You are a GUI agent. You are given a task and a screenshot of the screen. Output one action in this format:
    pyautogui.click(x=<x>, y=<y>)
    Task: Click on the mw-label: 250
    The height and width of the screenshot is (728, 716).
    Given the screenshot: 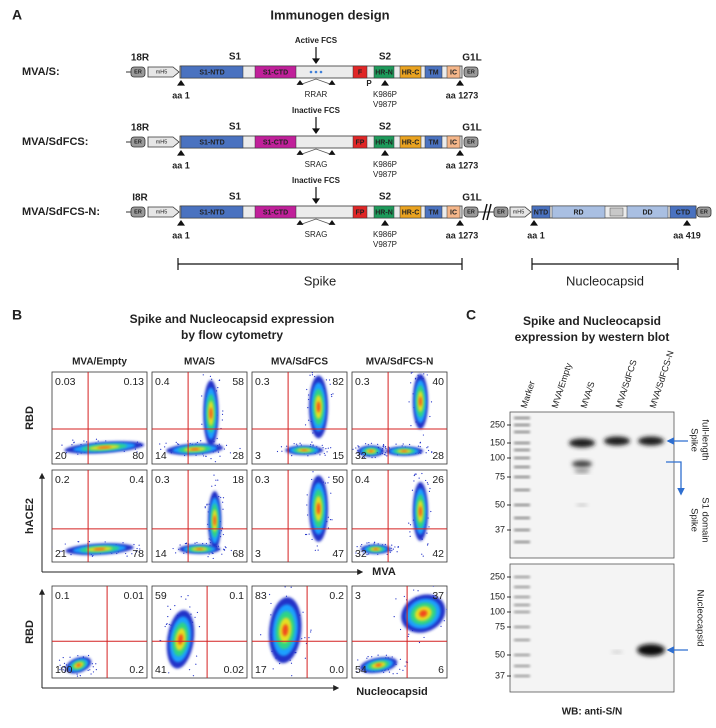 What is the action you would take?
    pyautogui.click(x=497, y=576)
    